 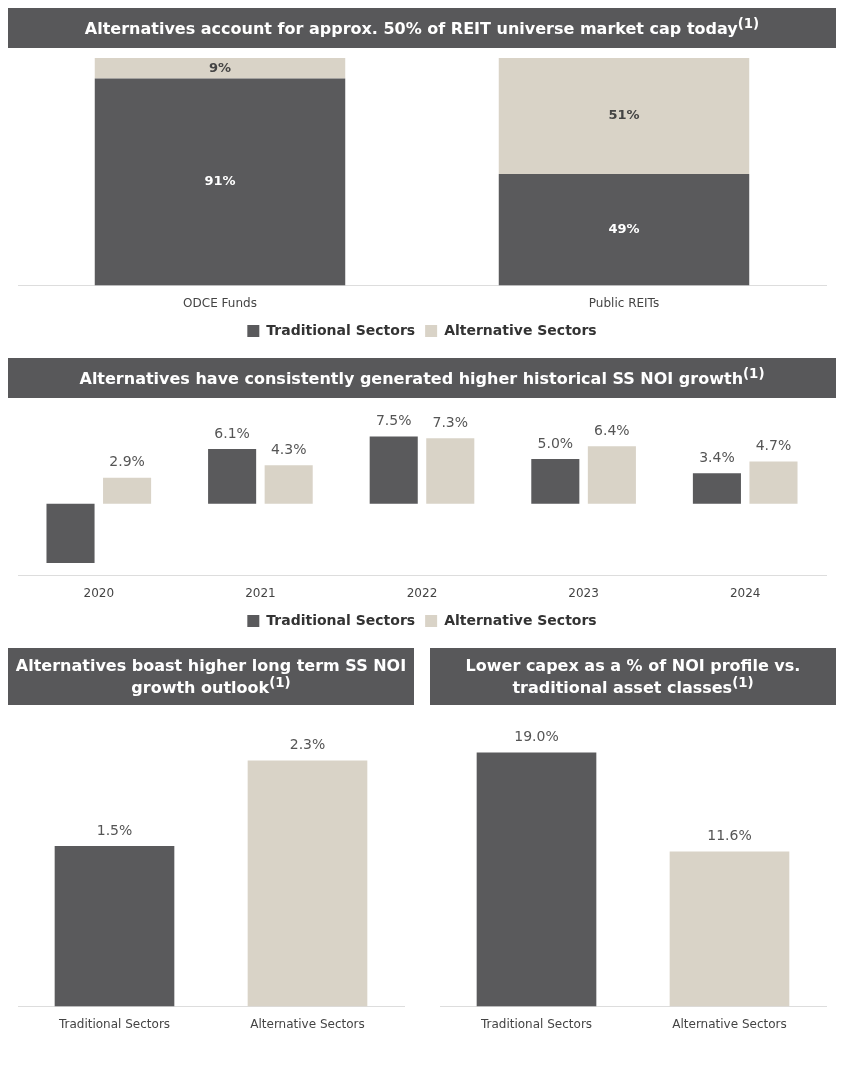 What do you see at coordinates (422, 592) in the screenshot?
I see `x-tick-label: 2022` at bounding box center [422, 592].